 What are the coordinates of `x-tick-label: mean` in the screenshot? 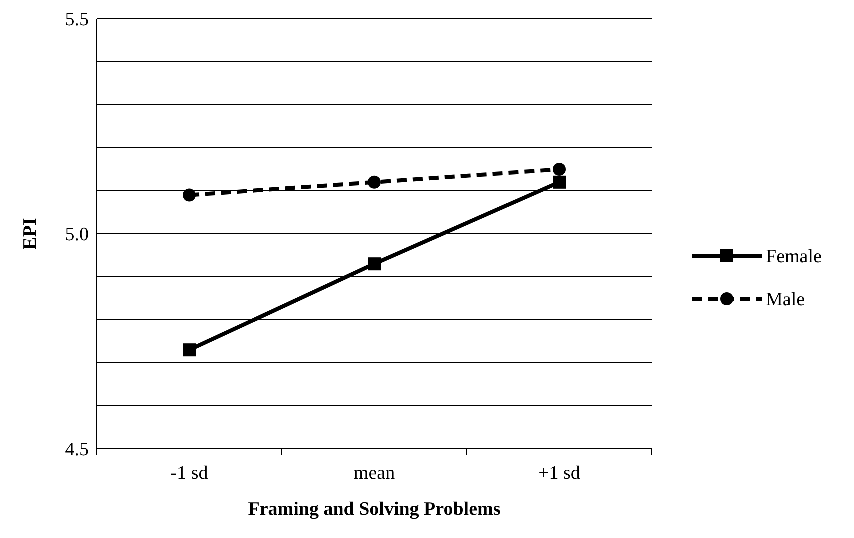 It's located at (375, 473).